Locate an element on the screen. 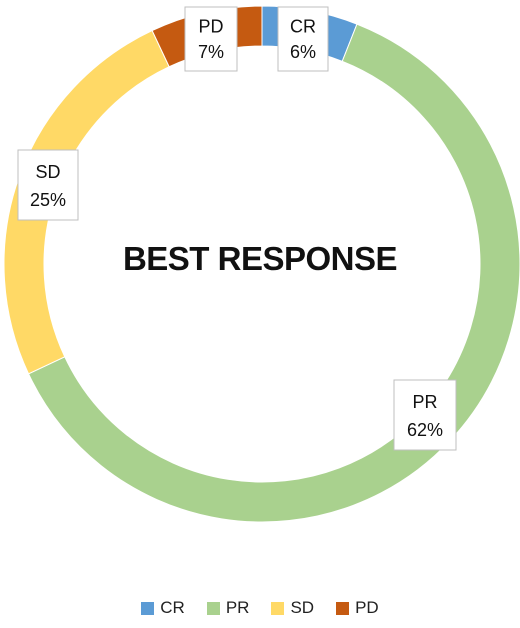 Image resolution: width=520 pixels, height=628 pixels. chart-title: BEST RESPONSE is located at coordinates (260, 258).